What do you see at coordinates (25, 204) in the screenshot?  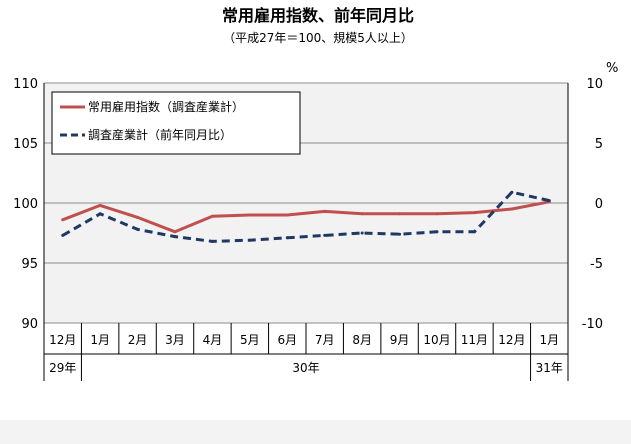 I see `left-tick-label: 100` at bounding box center [25, 204].